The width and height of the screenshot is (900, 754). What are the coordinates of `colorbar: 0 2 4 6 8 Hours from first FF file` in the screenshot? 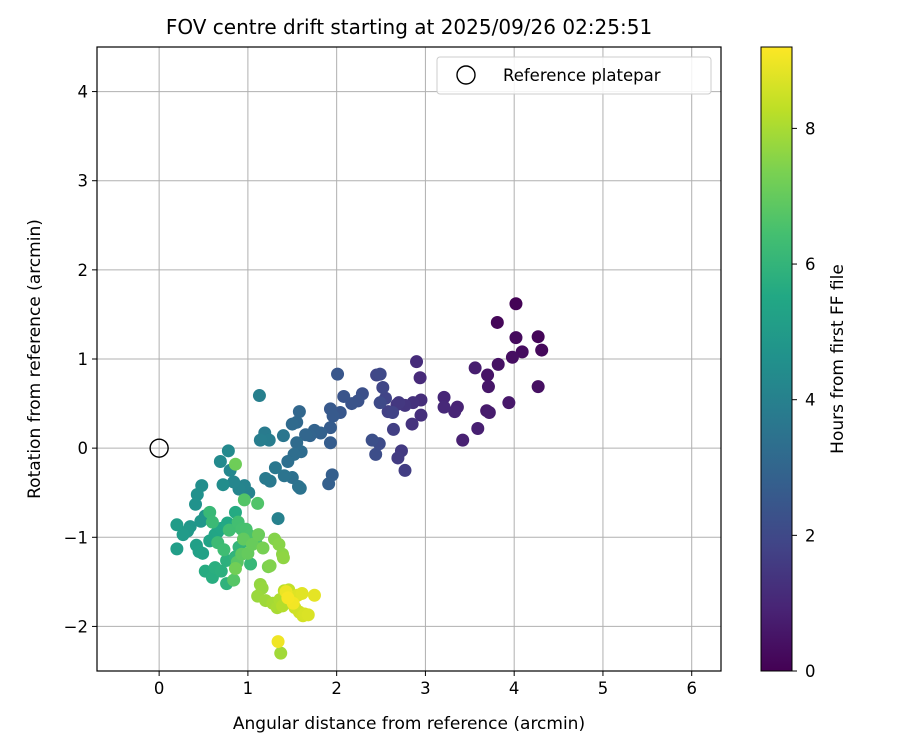 It's located at (804, 363).